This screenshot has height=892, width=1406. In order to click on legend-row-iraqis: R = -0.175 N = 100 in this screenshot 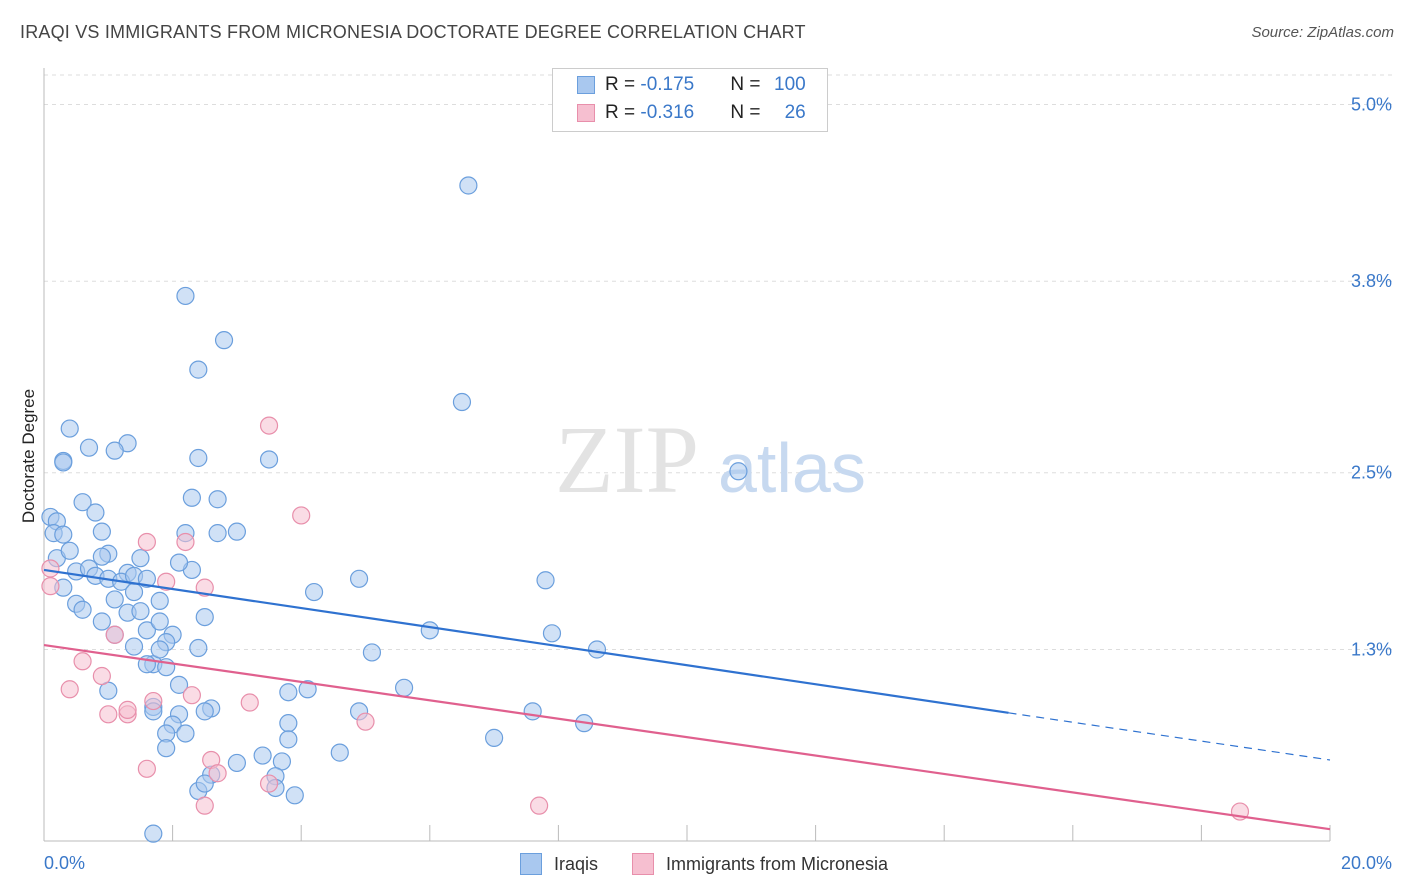, I will do `click(691, 85)`.